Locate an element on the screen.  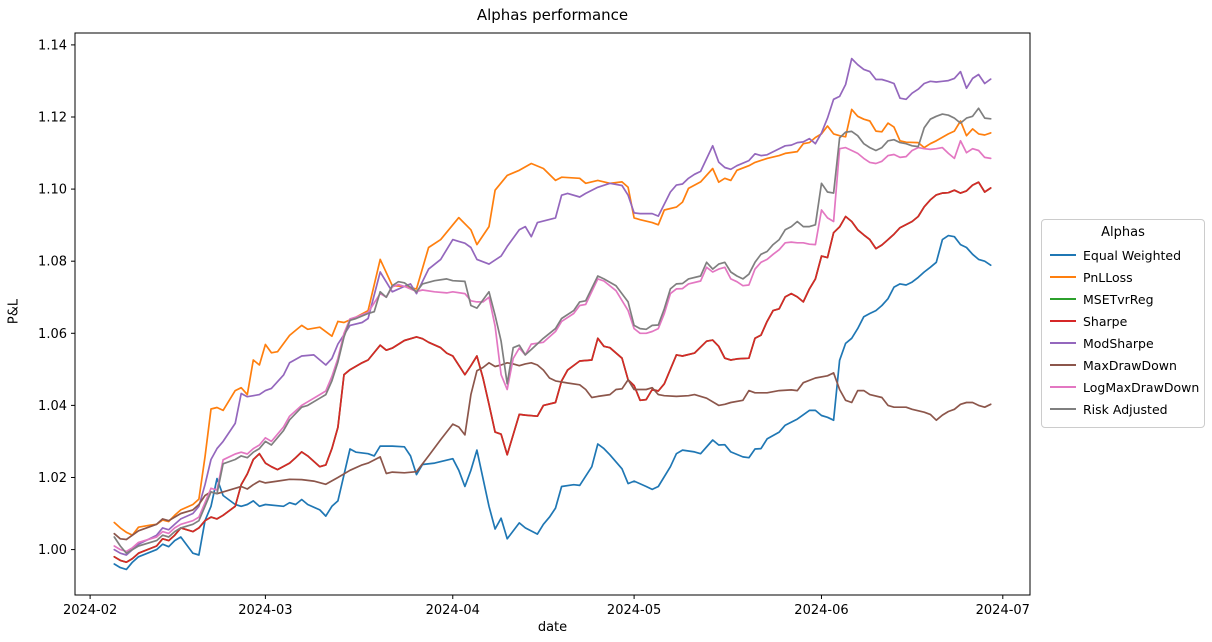
x-tick-label: 2024-07 is located at coordinates (1003, 610).